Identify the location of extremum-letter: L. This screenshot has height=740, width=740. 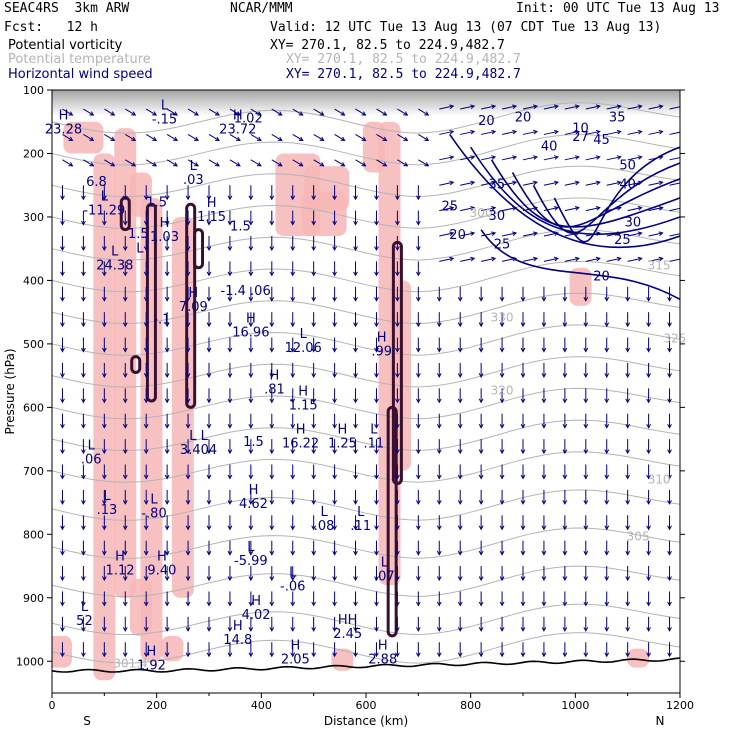
(194, 166).